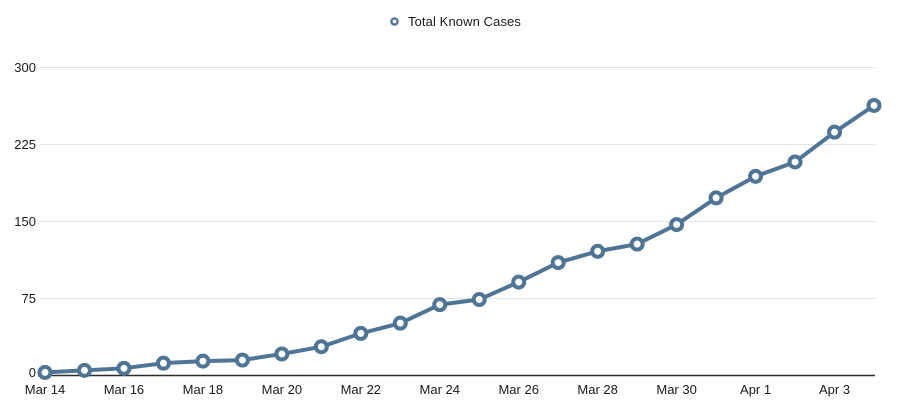 The height and width of the screenshot is (416, 910). What do you see at coordinates (25, 144) in the screenshot?
I see `y-tick-label: 225` at bounding box center [25, 144].